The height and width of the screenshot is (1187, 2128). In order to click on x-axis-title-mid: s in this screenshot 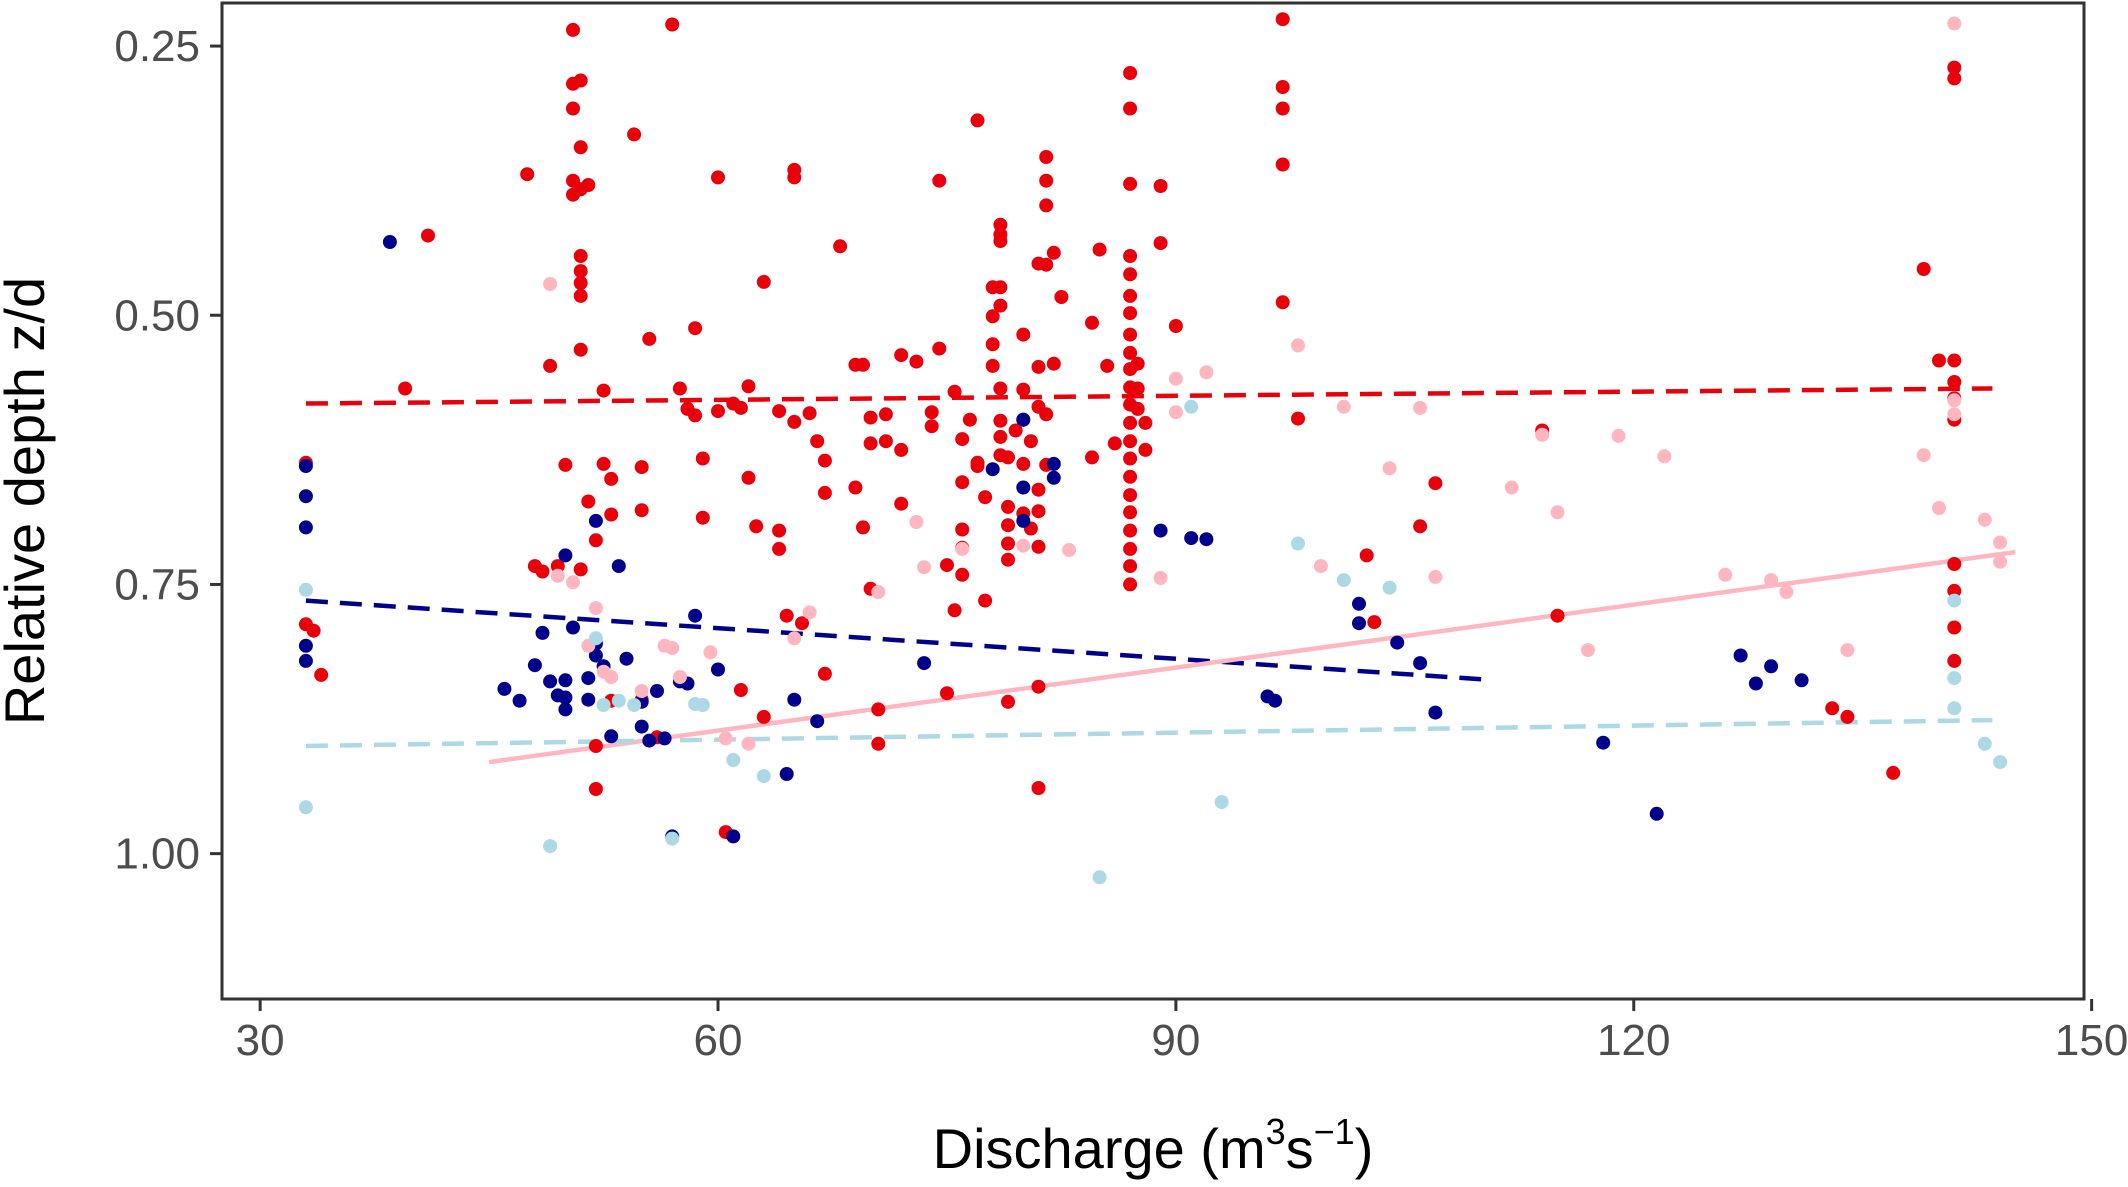, I will do `click(1300, 1148)`.